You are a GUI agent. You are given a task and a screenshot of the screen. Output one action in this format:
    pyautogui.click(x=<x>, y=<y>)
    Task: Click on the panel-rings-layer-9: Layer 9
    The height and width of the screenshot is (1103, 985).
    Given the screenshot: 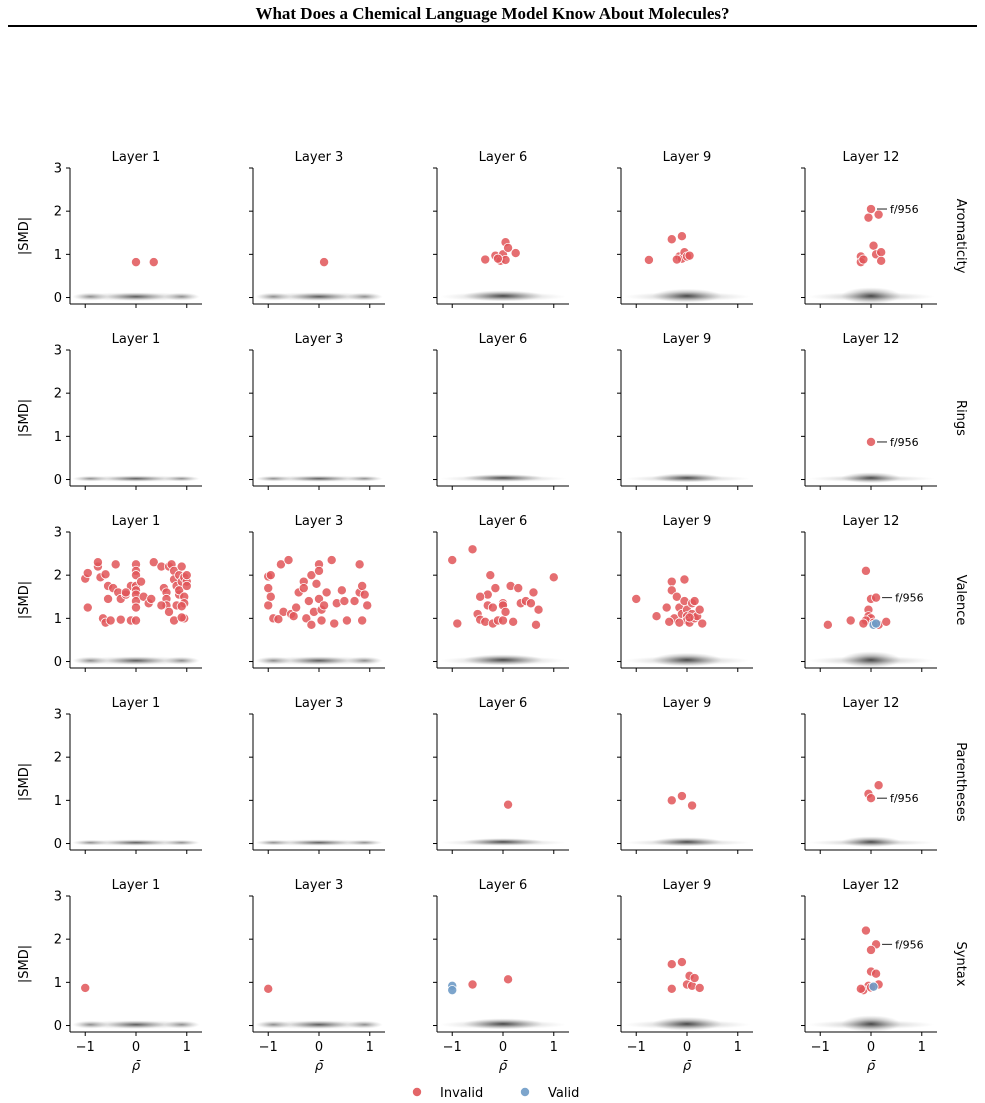 What is the action you would take?
    pyautogui.click(x=685, y=411)
    